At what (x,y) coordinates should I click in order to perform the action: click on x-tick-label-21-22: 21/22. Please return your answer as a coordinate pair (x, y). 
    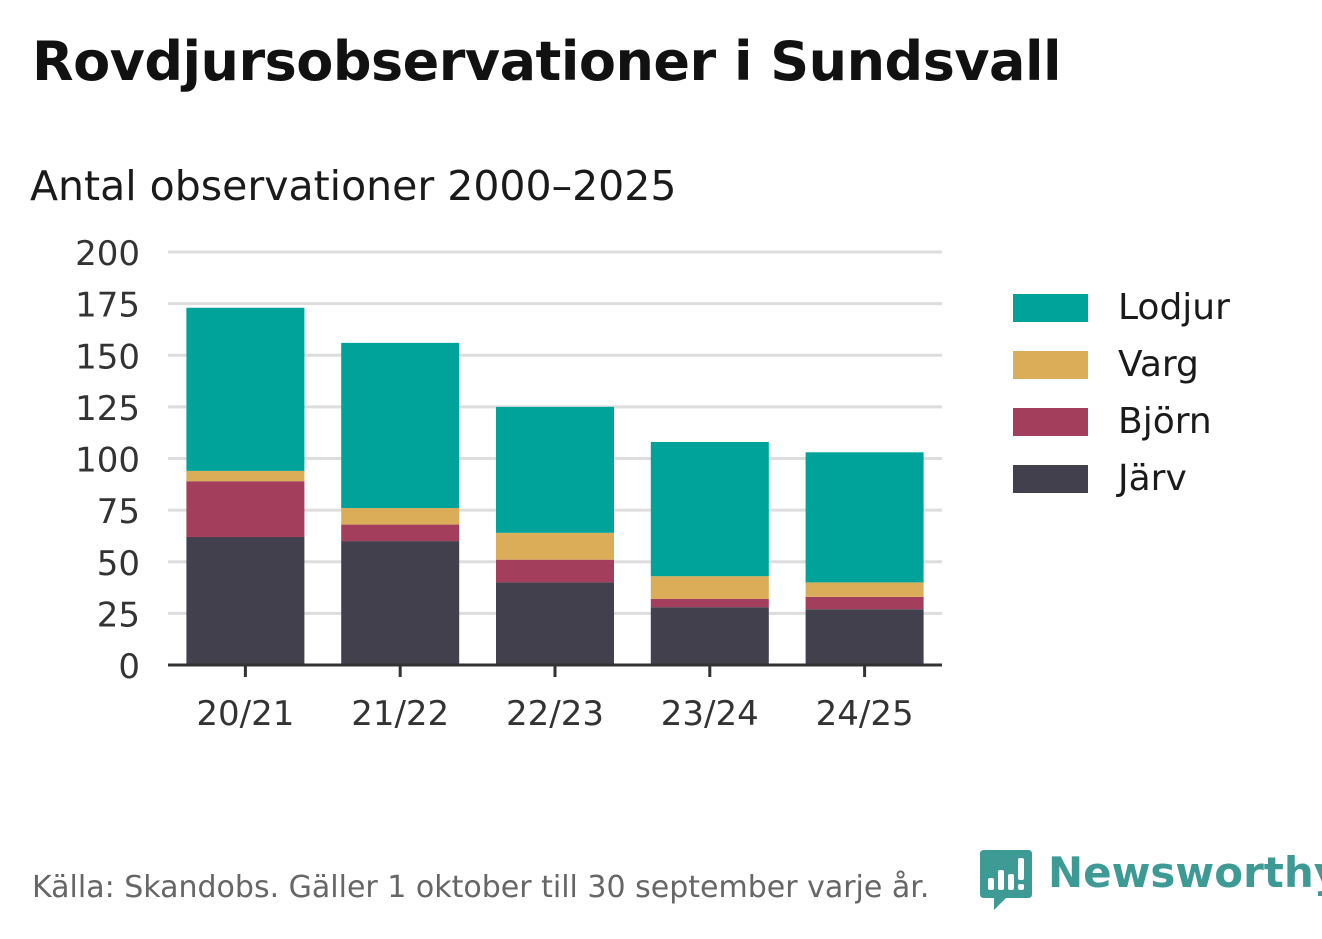
    Looking at the image, I should click on (400, 714).